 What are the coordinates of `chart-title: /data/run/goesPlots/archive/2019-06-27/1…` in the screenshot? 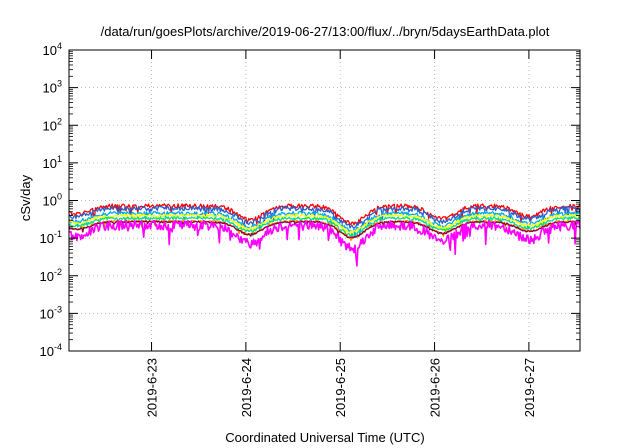 It's located at (325, 31).